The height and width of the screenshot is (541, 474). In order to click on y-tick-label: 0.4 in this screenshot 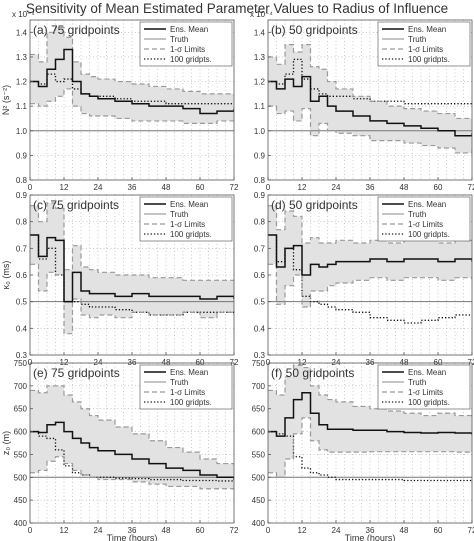, I will do `click(22, 328)`.